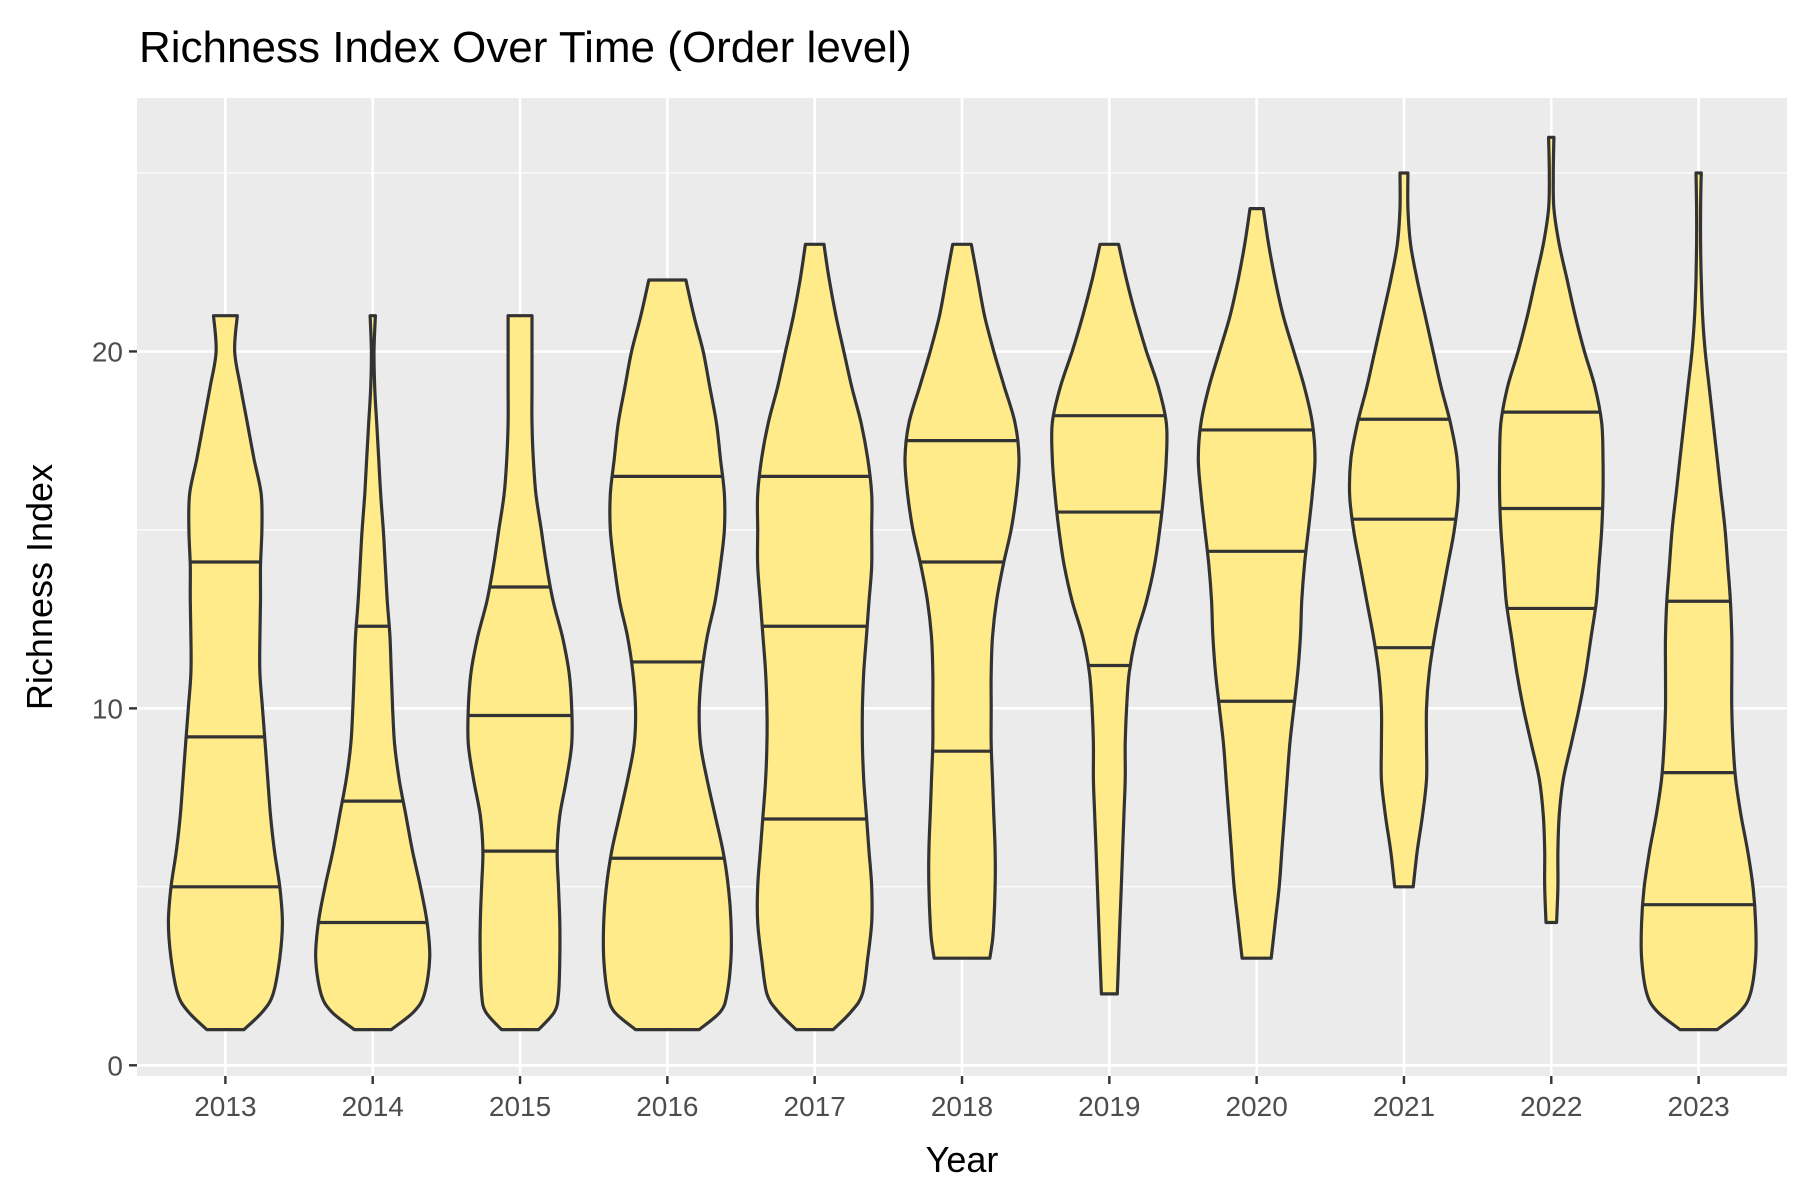 Image resolution: width=1800 pixels, height=1200 pixels. I want to click on violin-2017, so click(814, 637).